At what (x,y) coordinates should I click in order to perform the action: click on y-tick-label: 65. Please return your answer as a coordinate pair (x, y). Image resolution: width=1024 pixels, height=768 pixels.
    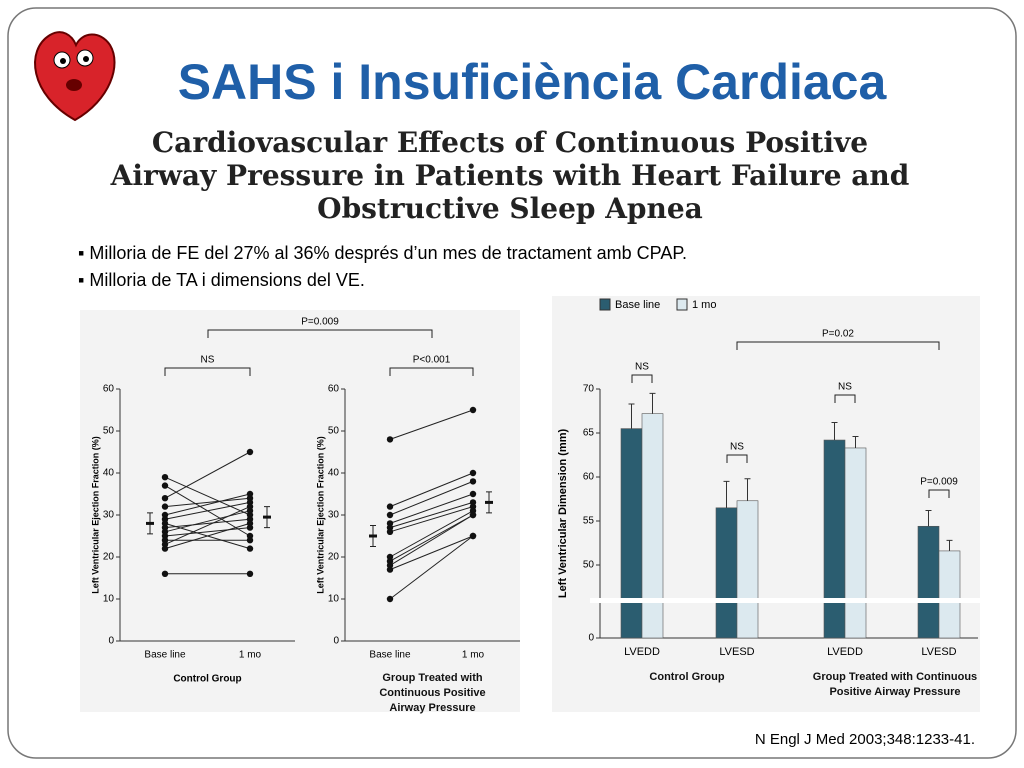
    Looking at the image, I should click on (589, 433).